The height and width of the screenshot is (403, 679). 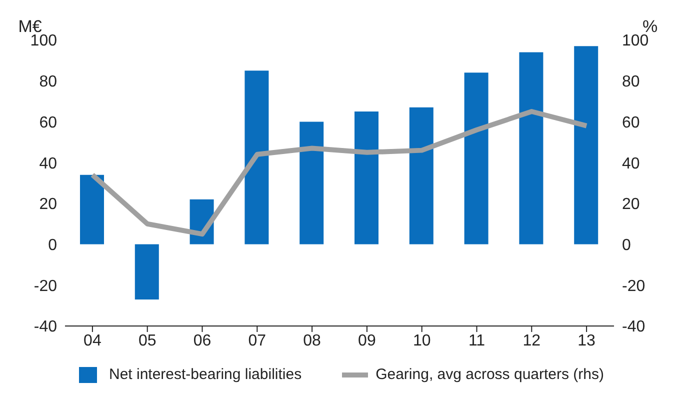 I want to click on y-tick-label: 0, so click(x=53, y=245).